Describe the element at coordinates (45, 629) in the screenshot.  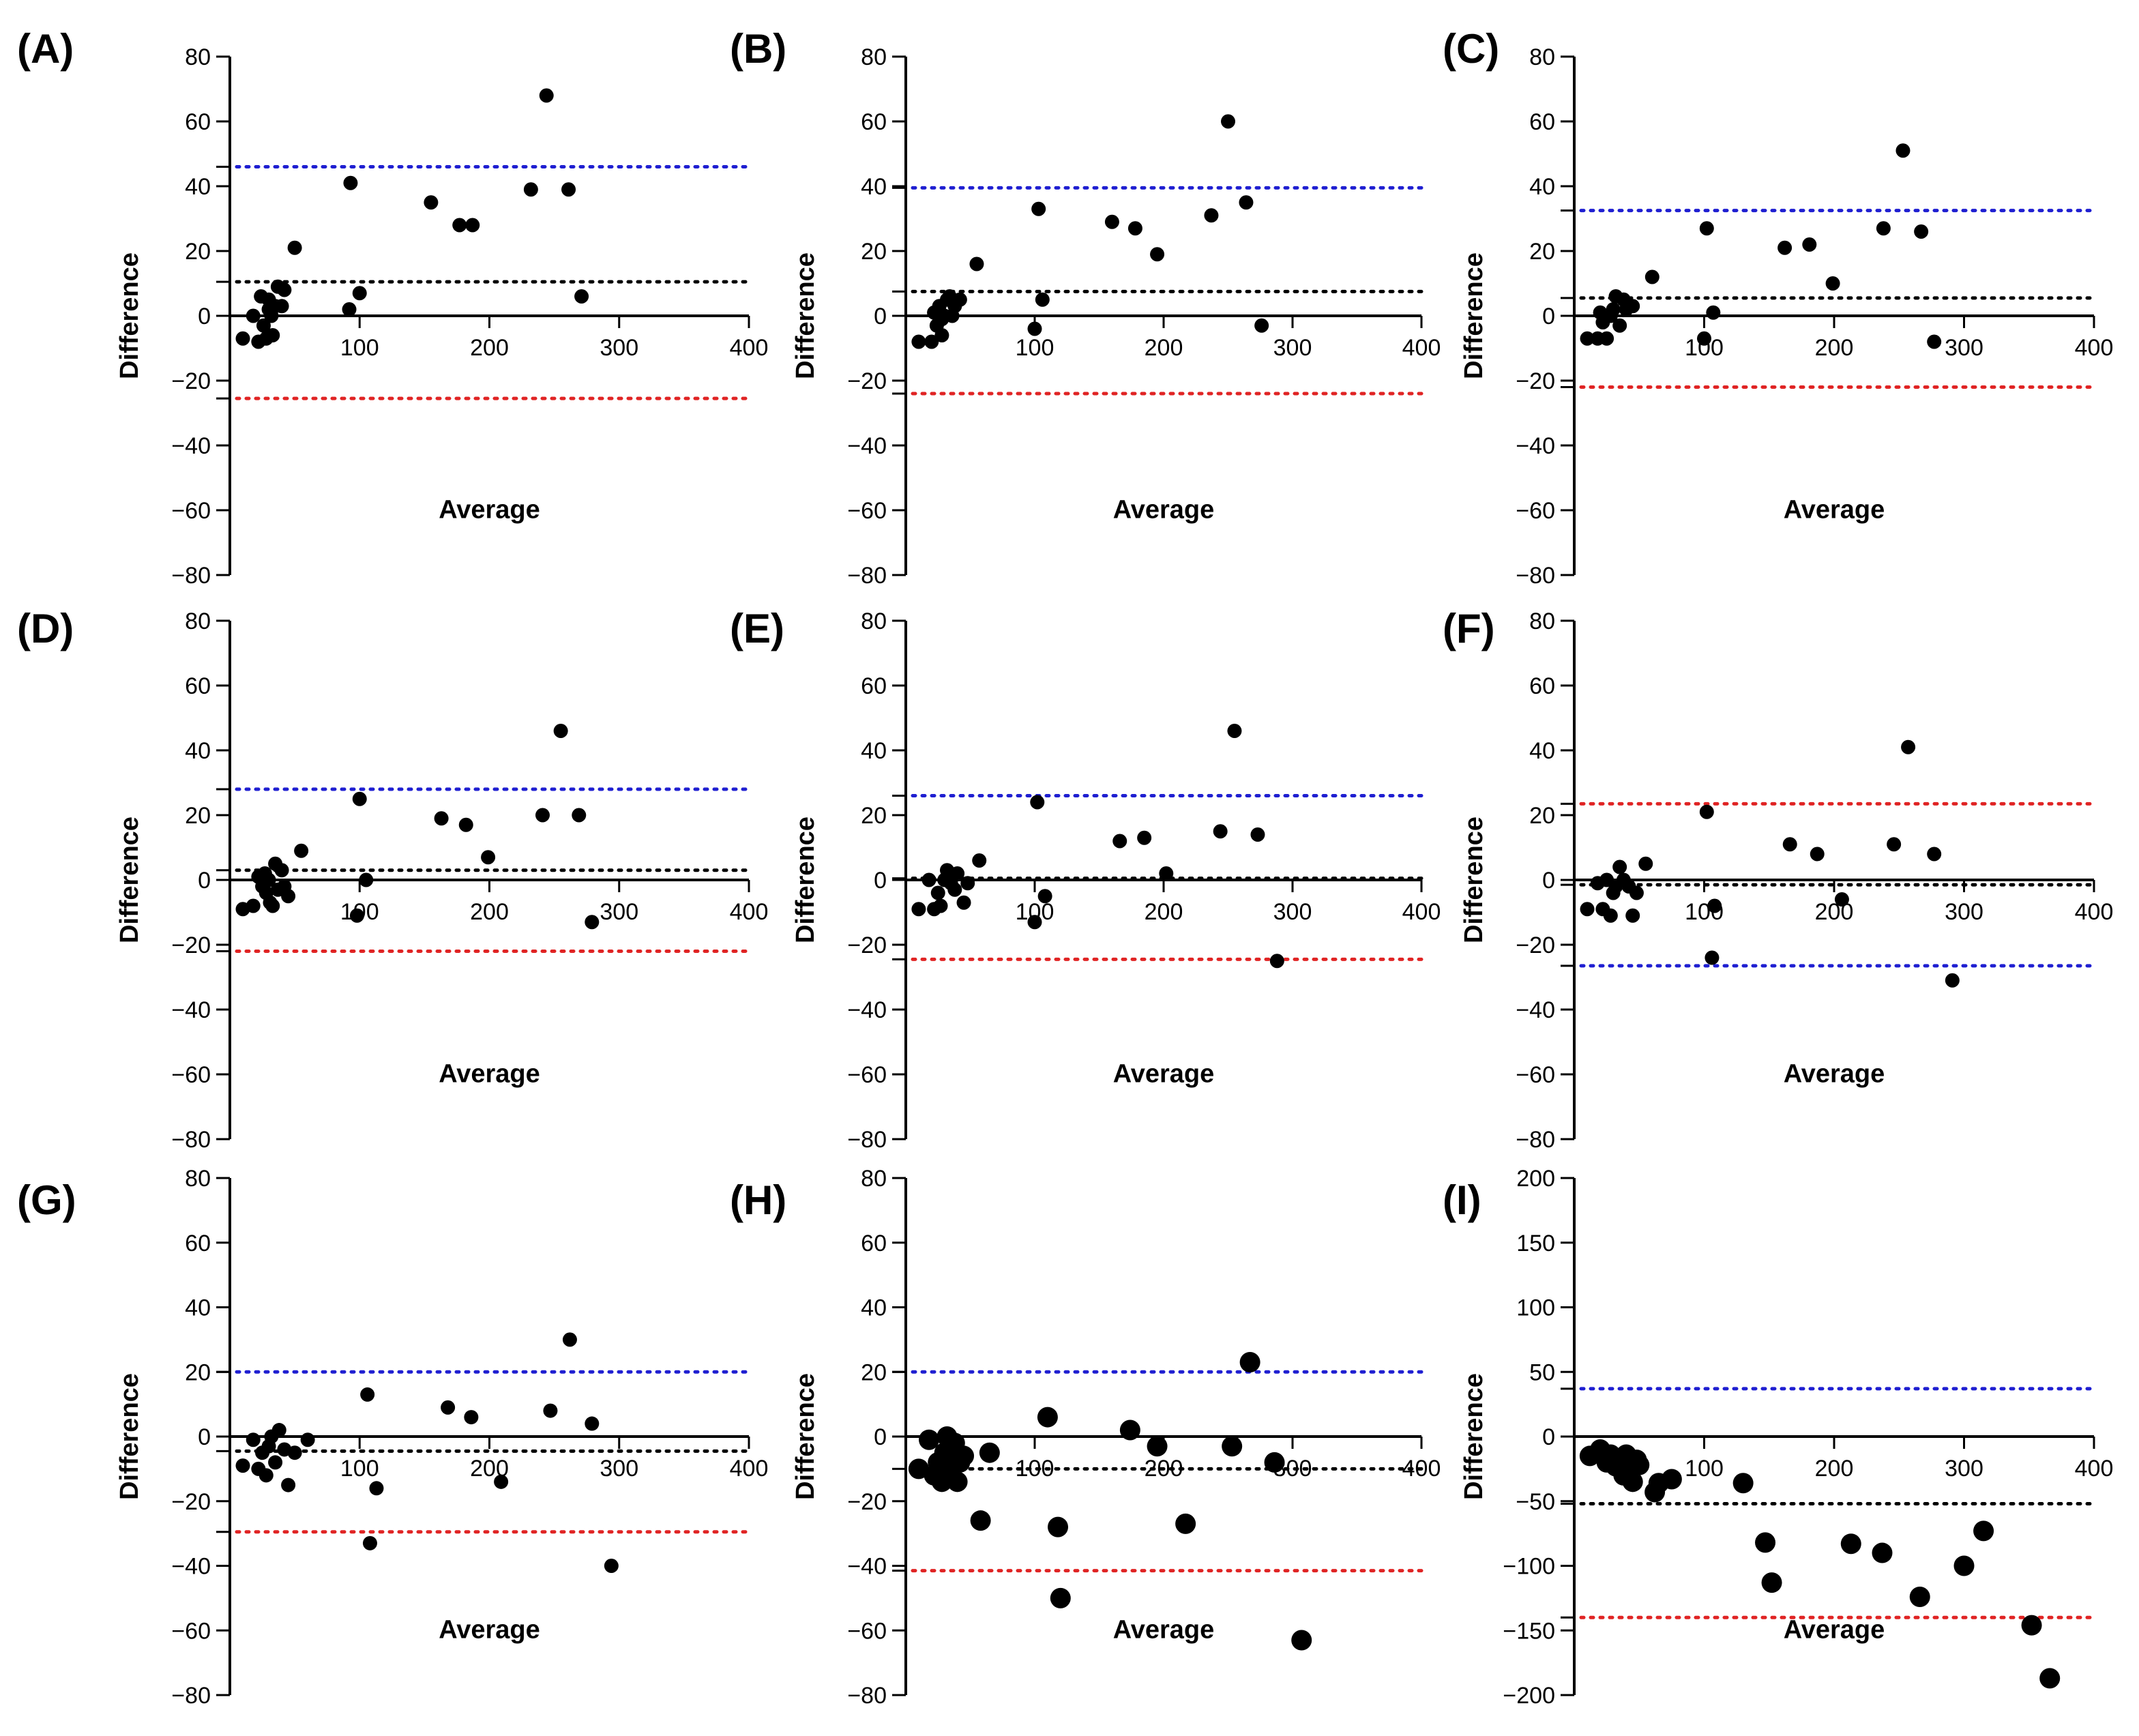
I see `panel-label-d: (D)` at that location.